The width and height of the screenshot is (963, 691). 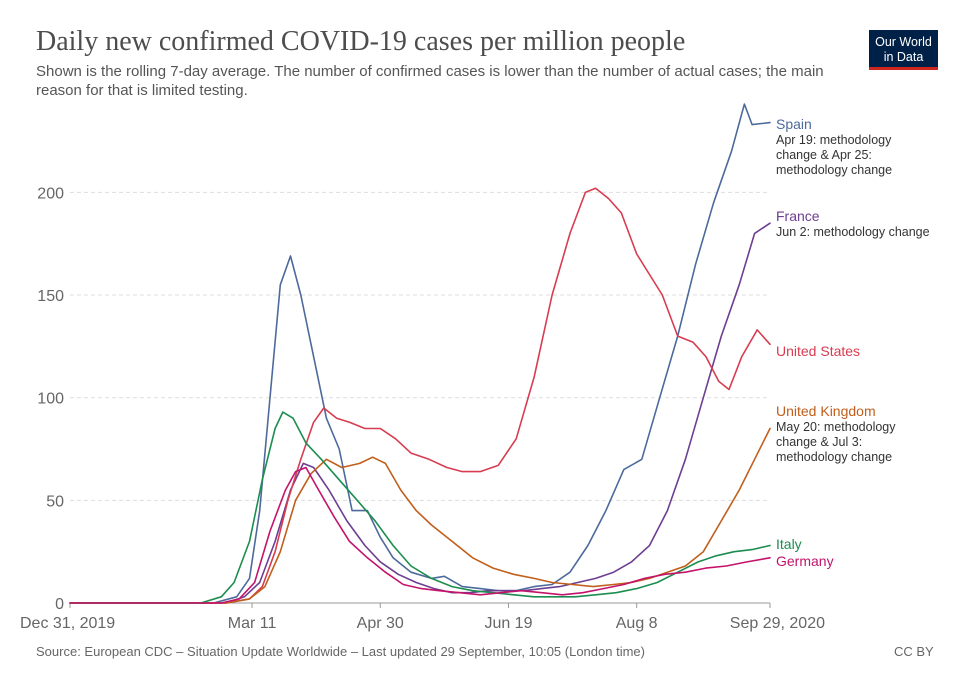 What do you see at coordinates (836, 427) in the screenshot?
I see `series-annotation-united-kingdom: May 20: methodology` at bounding box center [836, 427].